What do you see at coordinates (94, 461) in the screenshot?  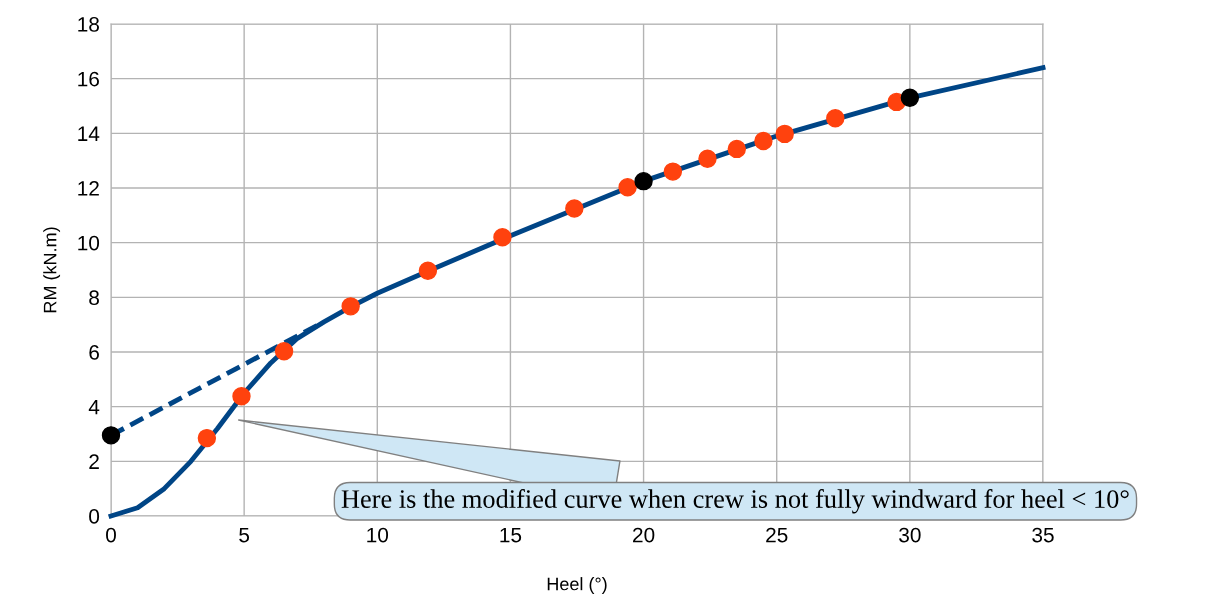 I see `y-tick-label: 2` at bounding box center [94, 461].